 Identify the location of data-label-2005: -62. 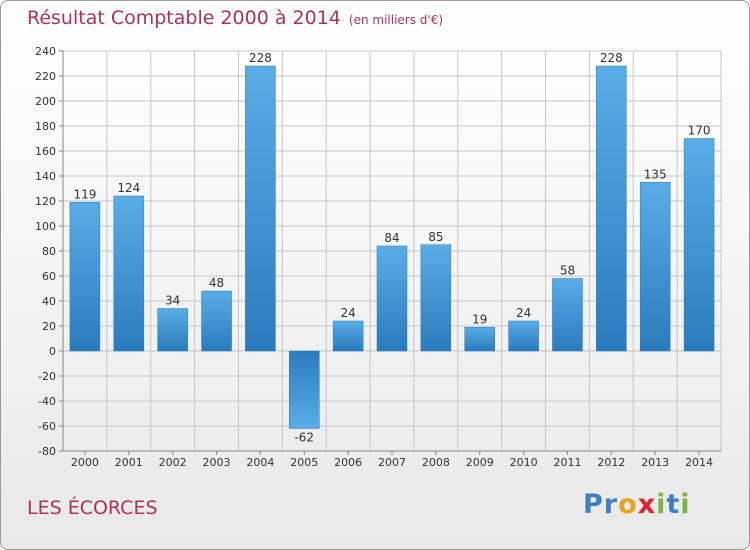
(304, 438).